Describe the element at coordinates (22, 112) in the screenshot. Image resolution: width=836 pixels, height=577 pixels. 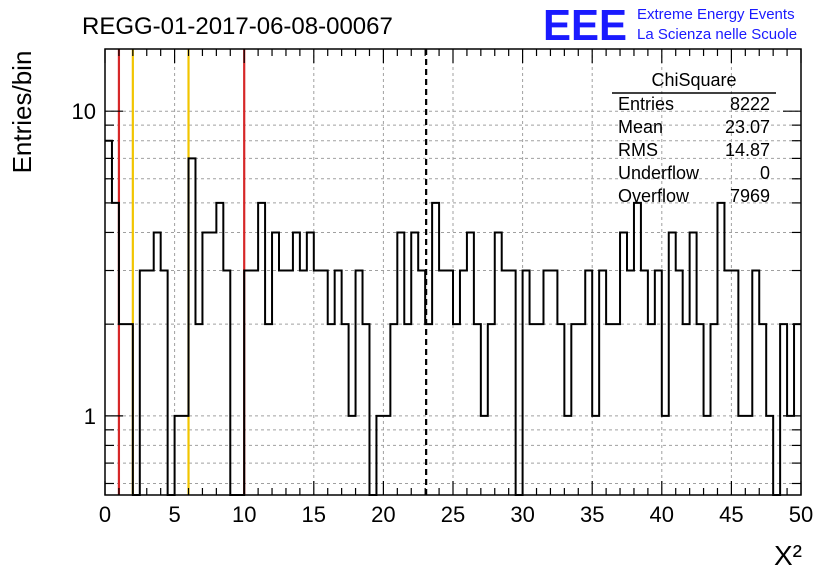
I see `y-axis-label: Entries/bin` at that location.